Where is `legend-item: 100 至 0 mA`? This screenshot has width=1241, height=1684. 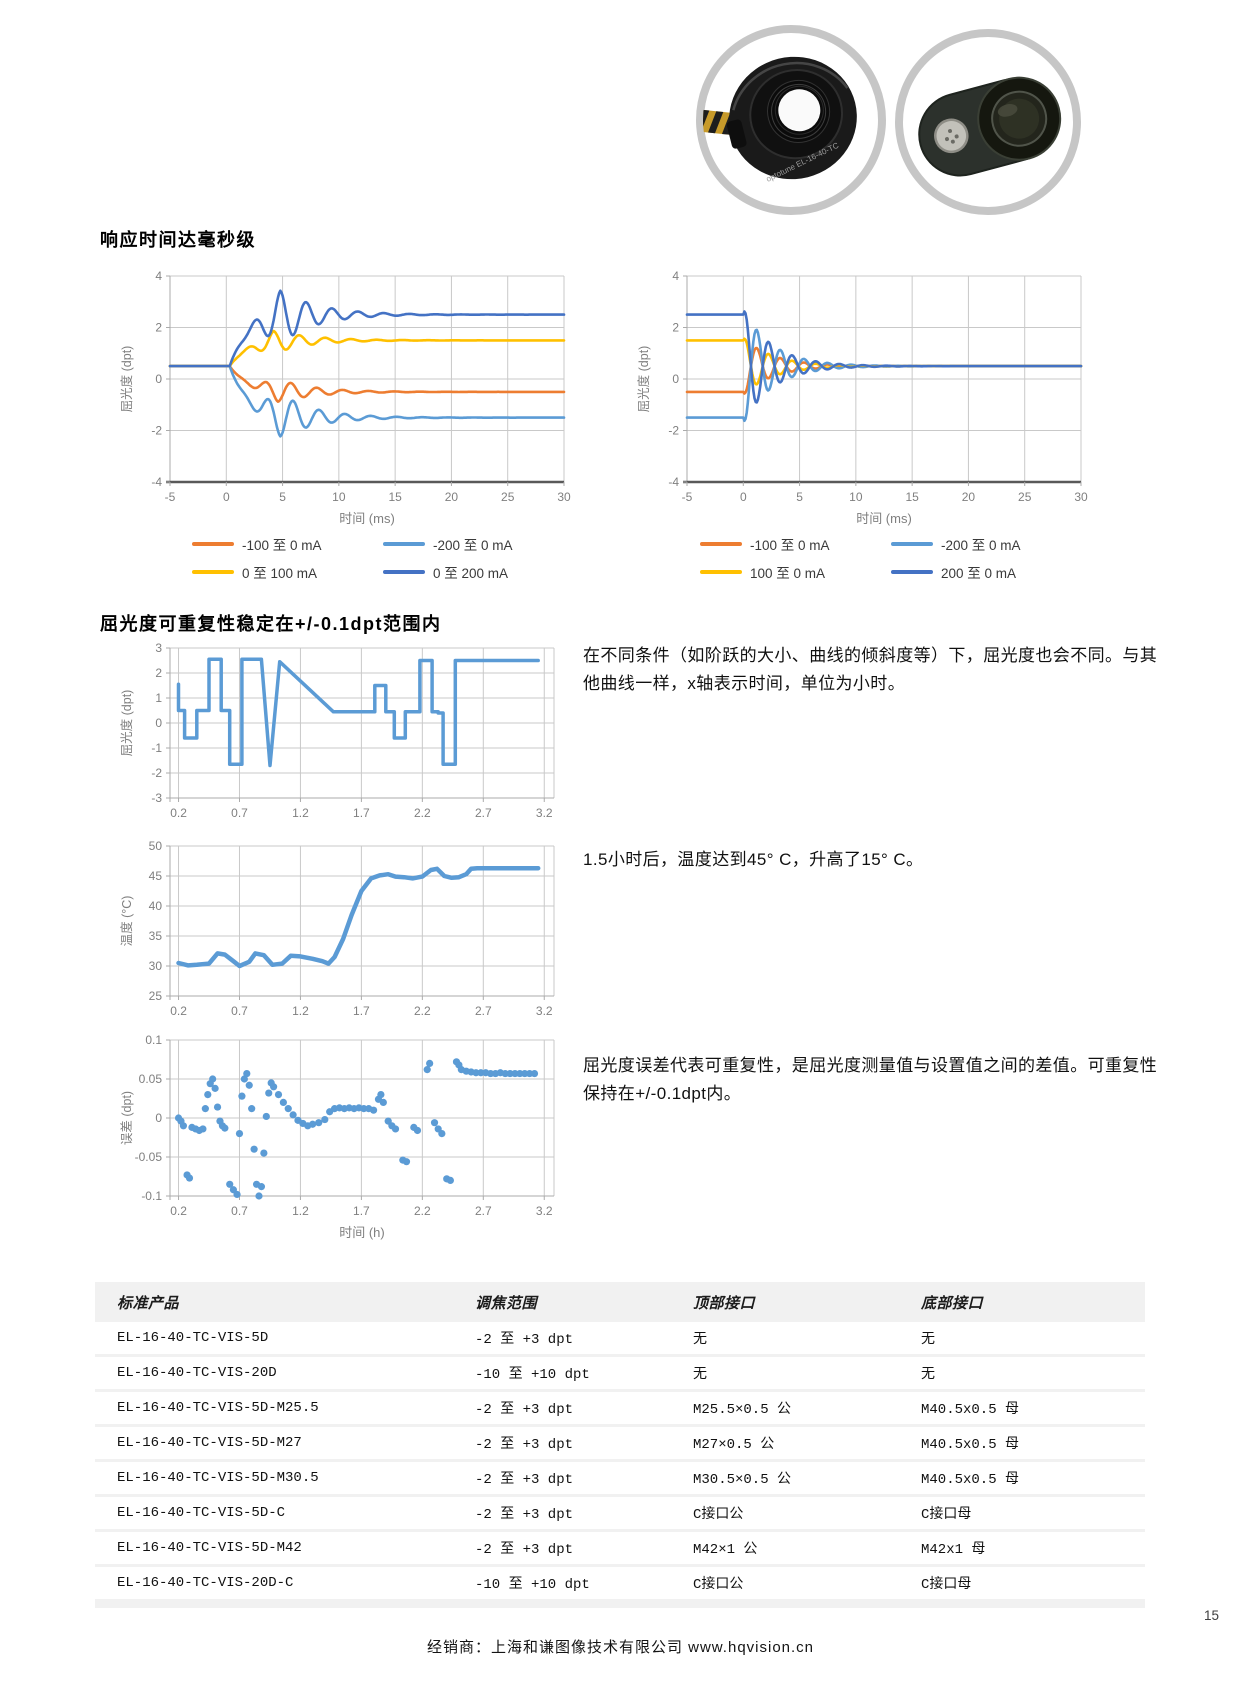
legend-item: 100 至 0 mA is located at coordinates (788, 572).